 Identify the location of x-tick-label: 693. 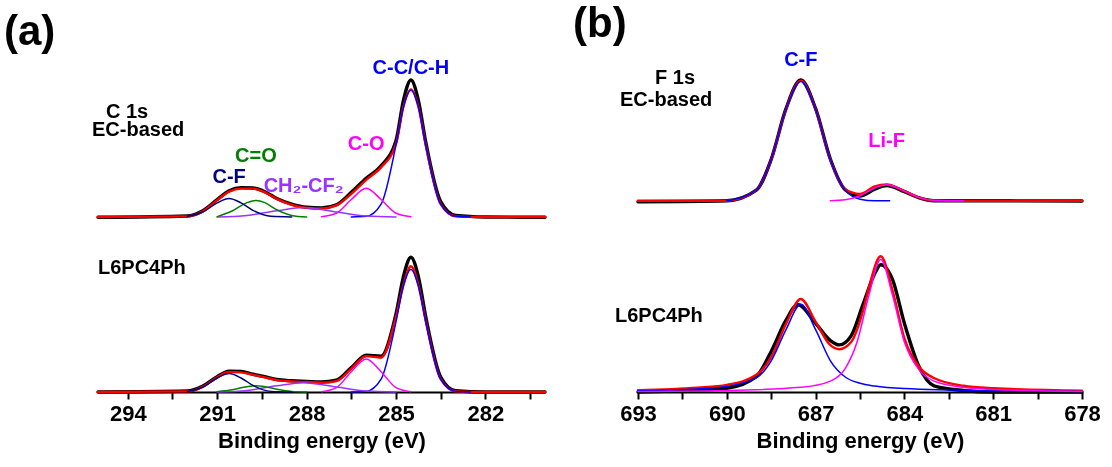
(638, 413).